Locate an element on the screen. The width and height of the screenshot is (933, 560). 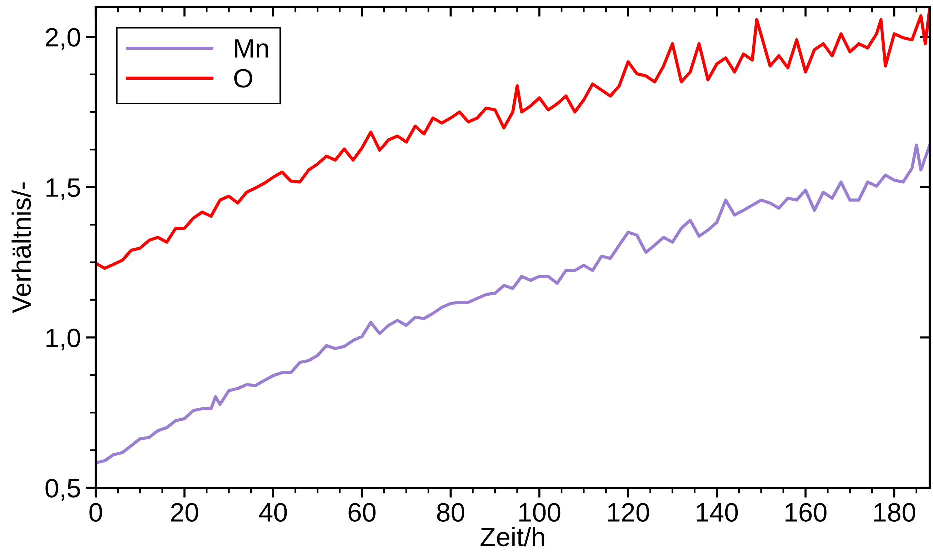
y-tick-label: 2,0 is located at coordinates (63, 39).